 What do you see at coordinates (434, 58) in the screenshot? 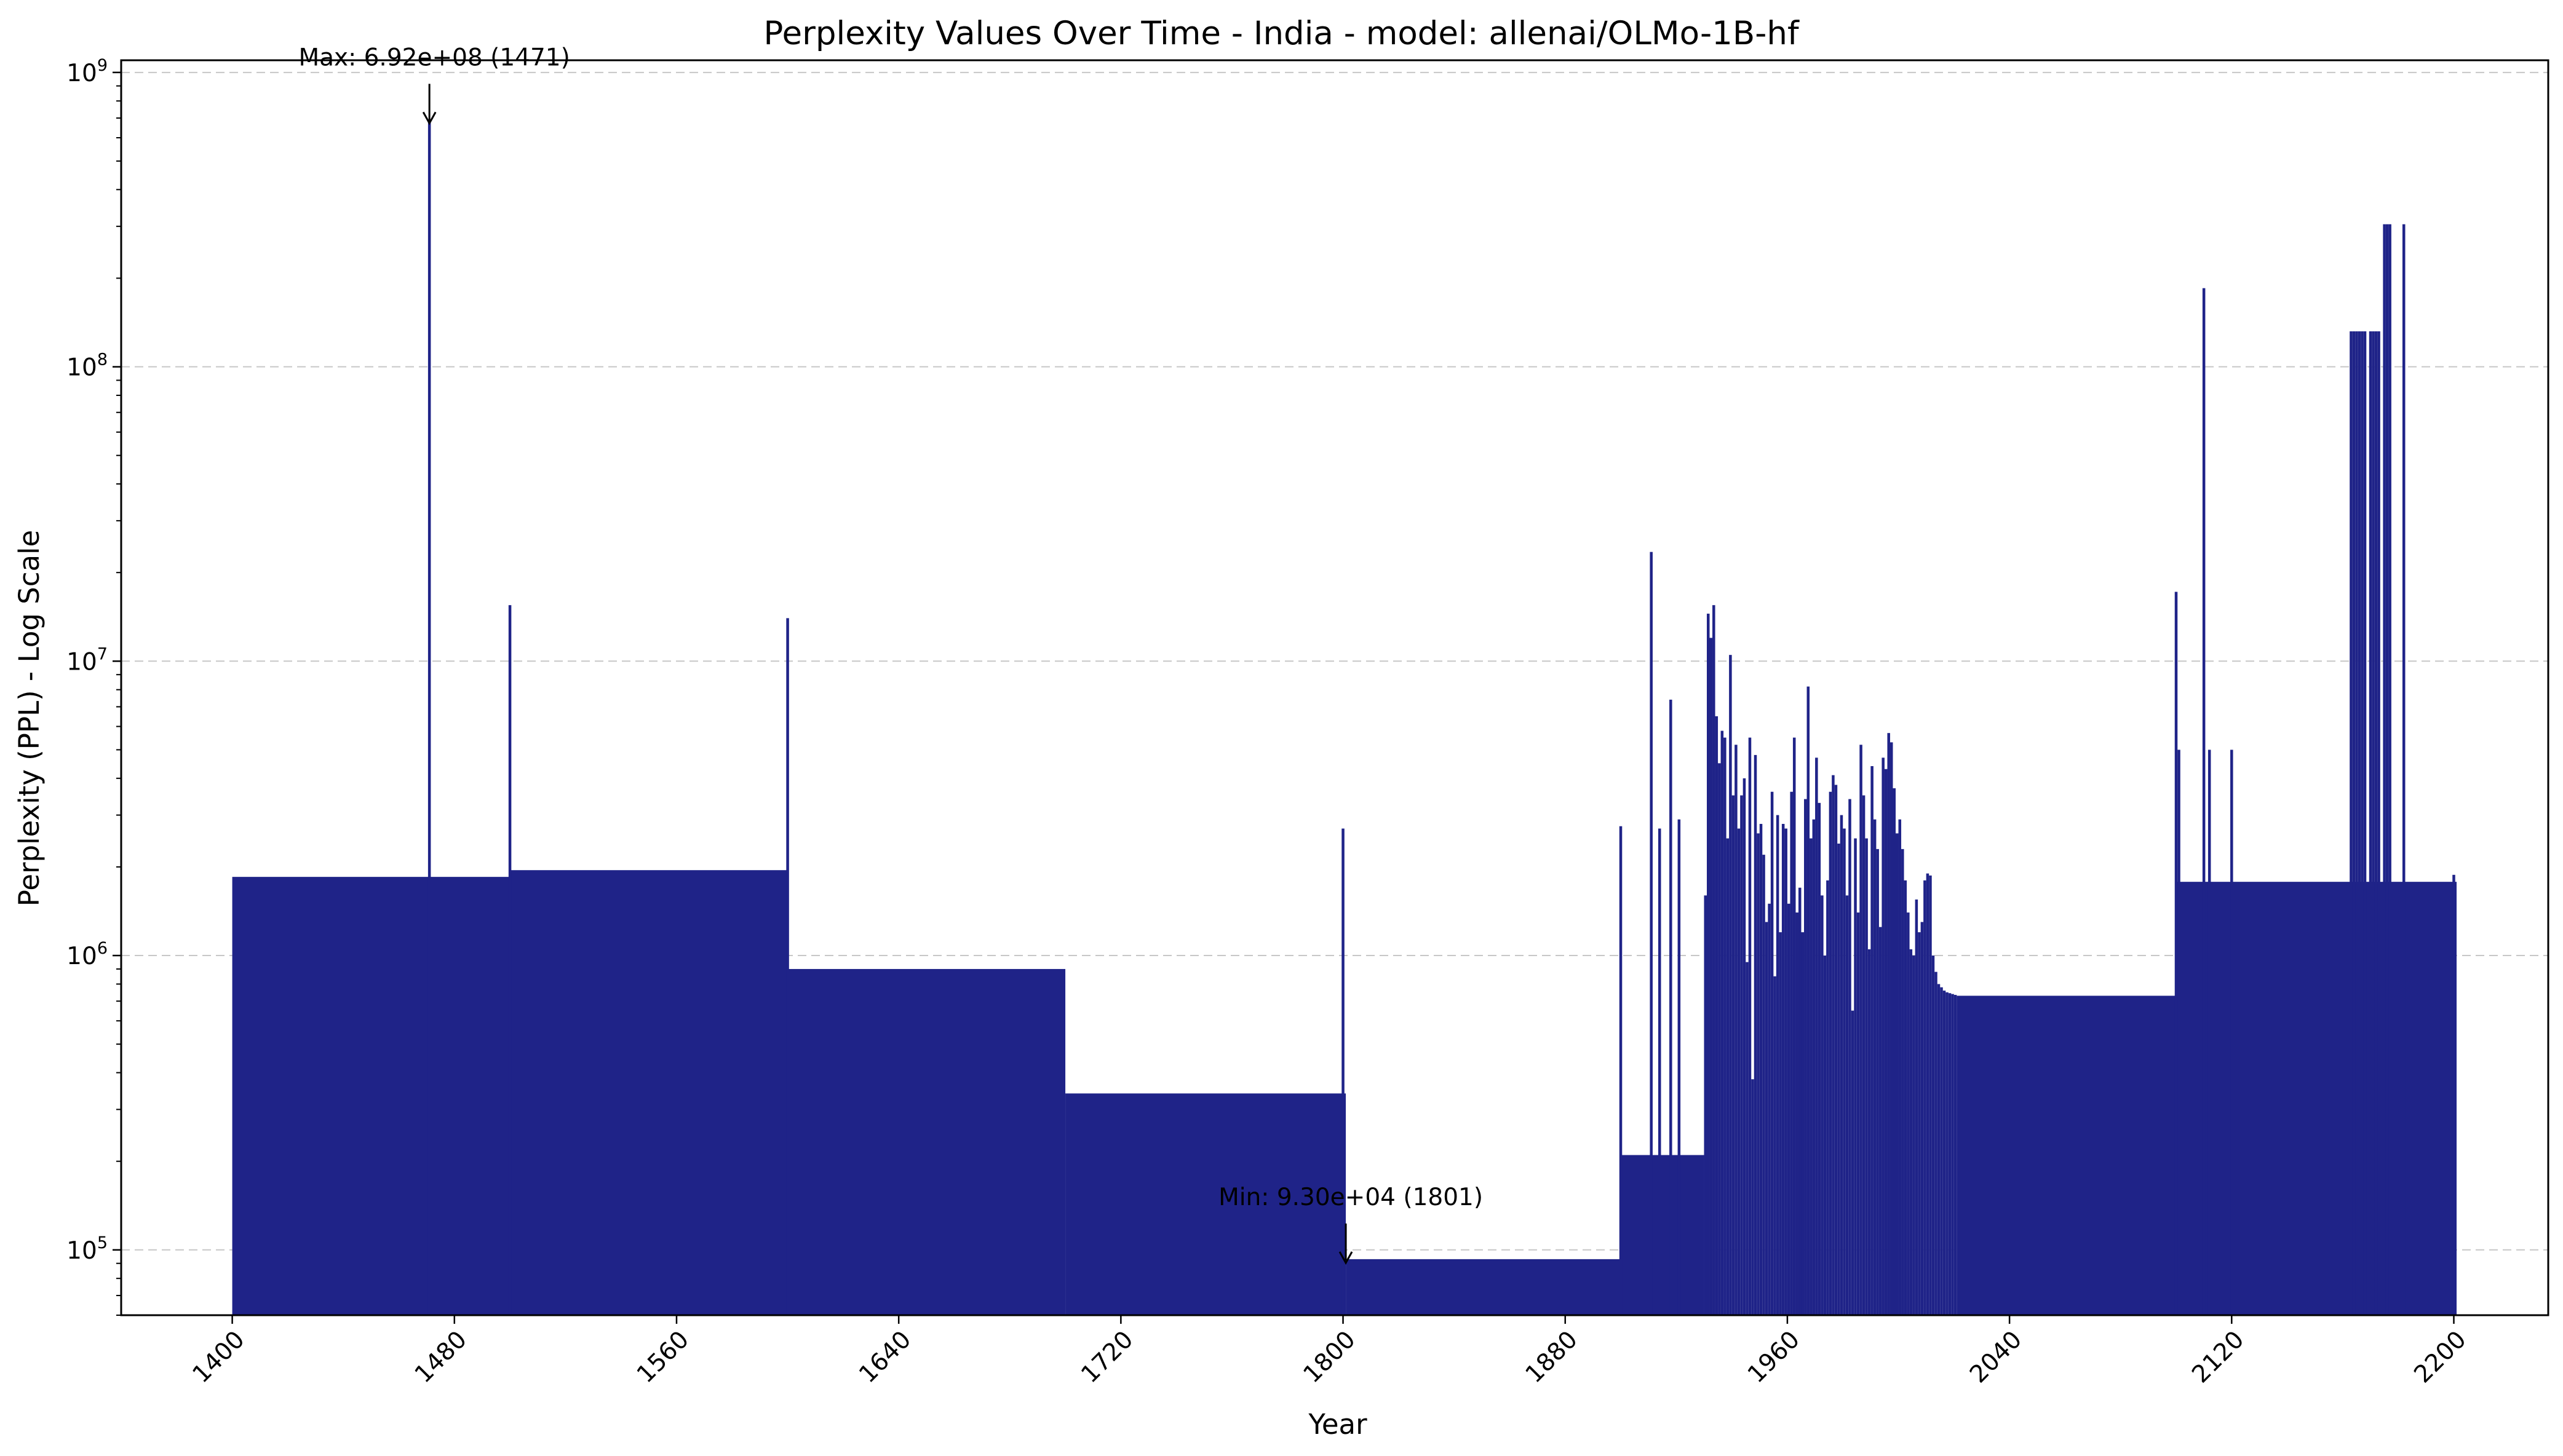
I see `max-annotation-label: Max: 6.92e+08 (1471)` at bounding box center [434, 58].